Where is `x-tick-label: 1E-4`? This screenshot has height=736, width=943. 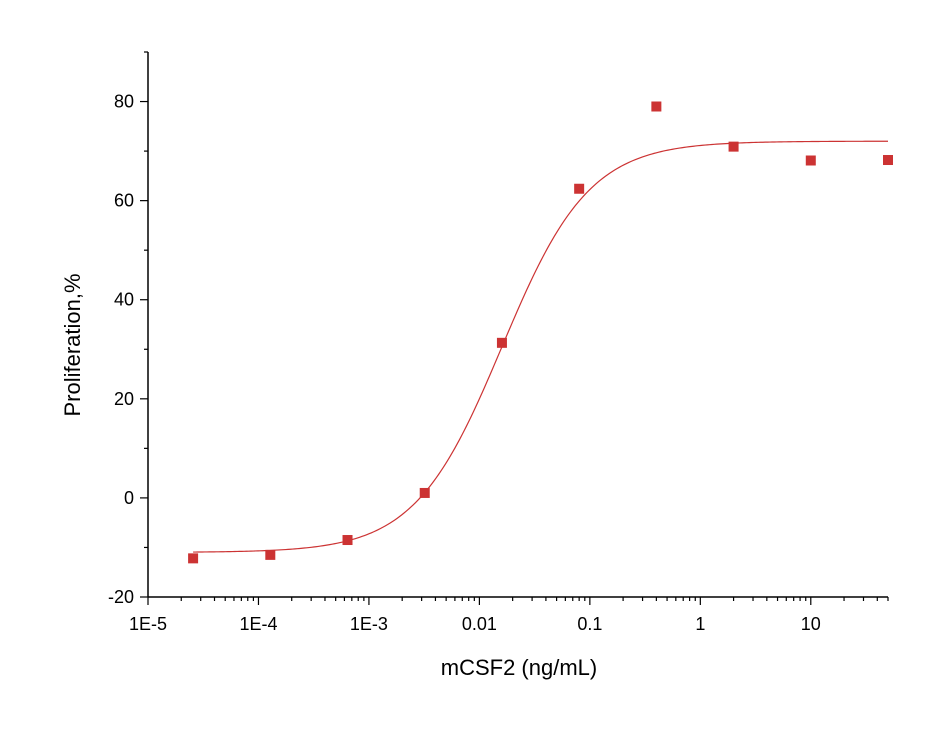
x-tick-label: 1E-4 is located at coordinates (258, 624).